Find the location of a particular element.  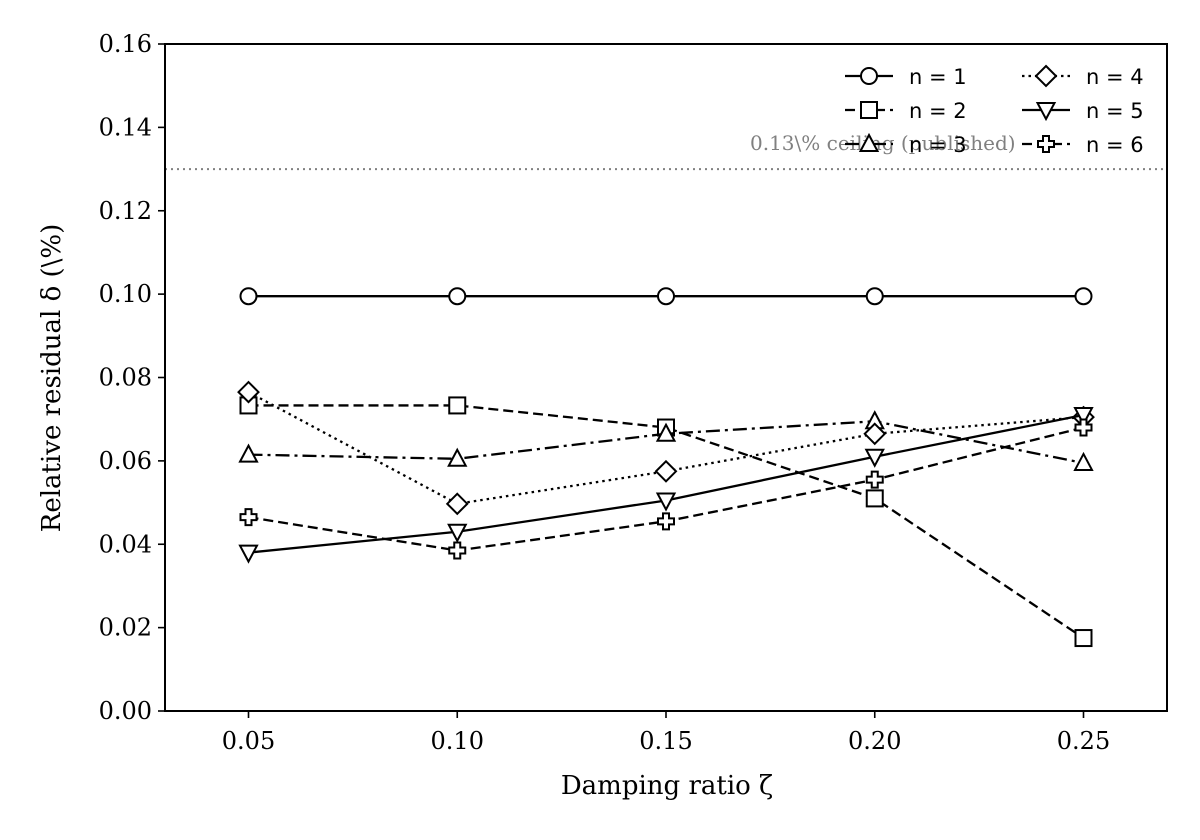

legend-item: n = 4 is located at coordinates (1083, 76).